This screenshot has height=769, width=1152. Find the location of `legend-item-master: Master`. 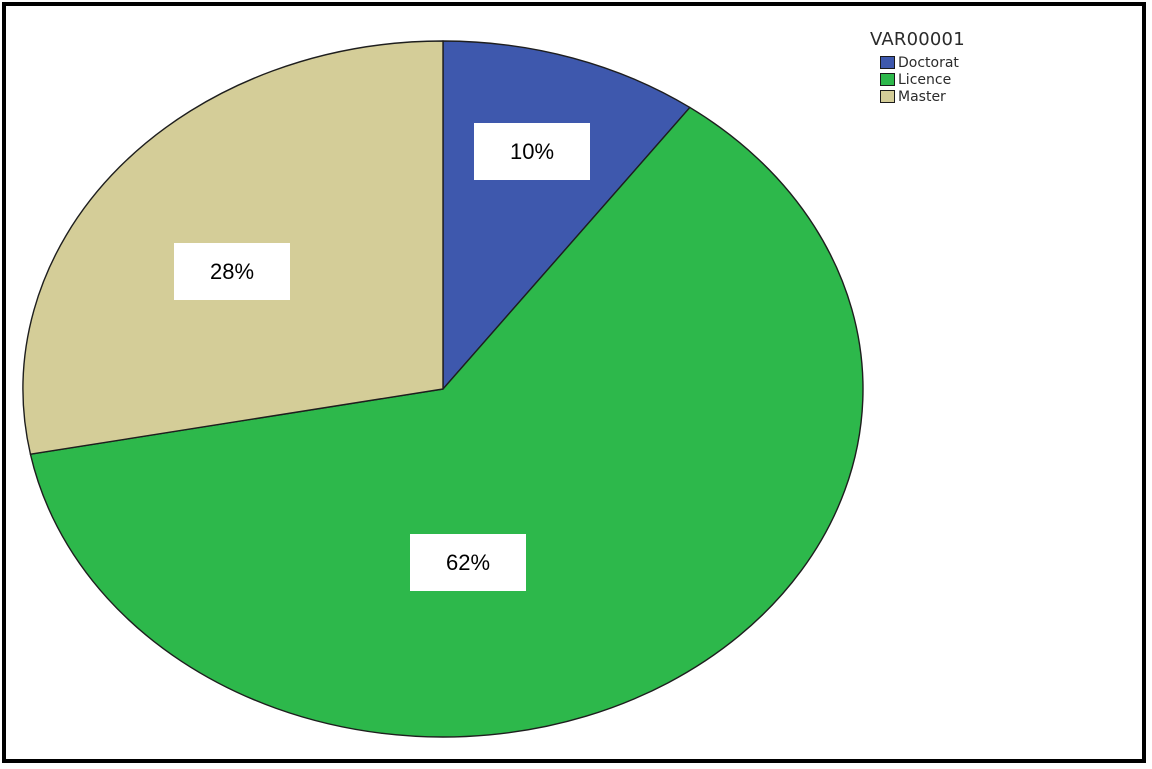

legend-item-master: Master is located at coordinates (922, 96).